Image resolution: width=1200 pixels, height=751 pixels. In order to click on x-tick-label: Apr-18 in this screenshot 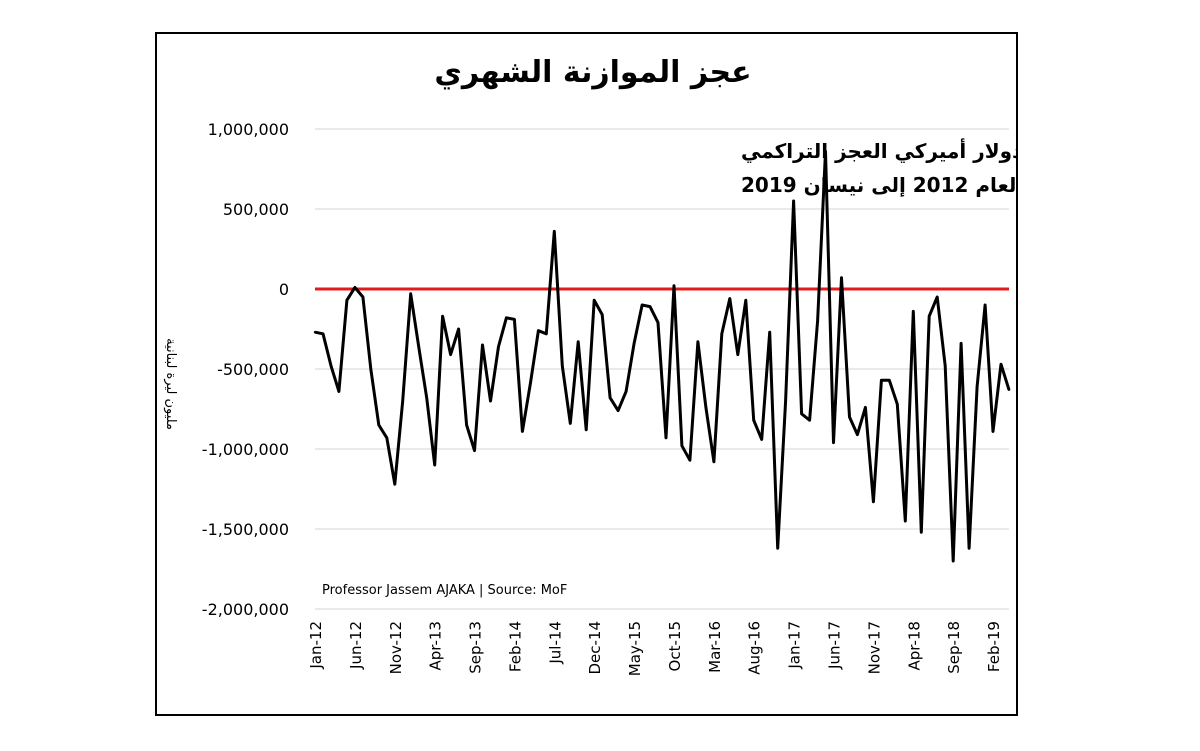, I will do `click(914, 646)`.